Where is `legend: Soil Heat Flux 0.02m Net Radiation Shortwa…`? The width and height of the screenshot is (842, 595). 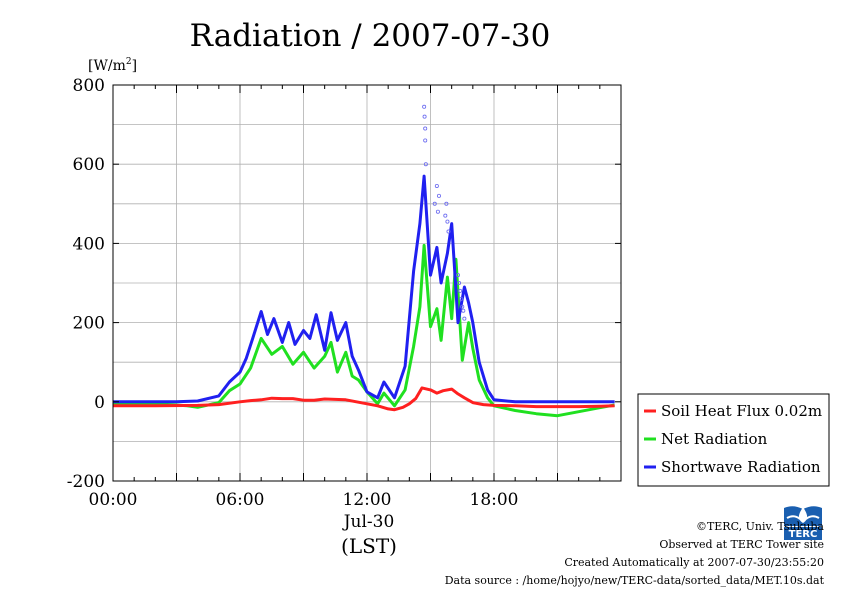
legend: Soil Heat Flux 0.02m Net Radiation Shortwa… is located at coordinates (733, 440).